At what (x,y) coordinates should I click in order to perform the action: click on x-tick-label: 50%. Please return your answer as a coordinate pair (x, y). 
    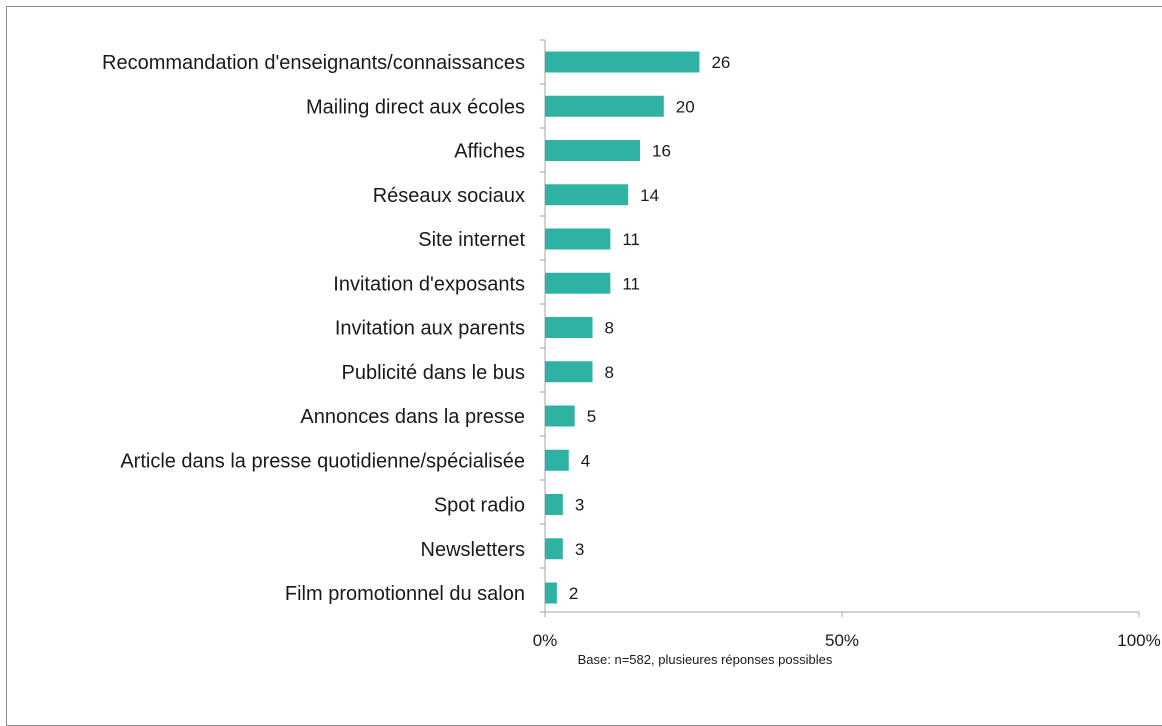
    Looking at the image, I should click on (842, 640).